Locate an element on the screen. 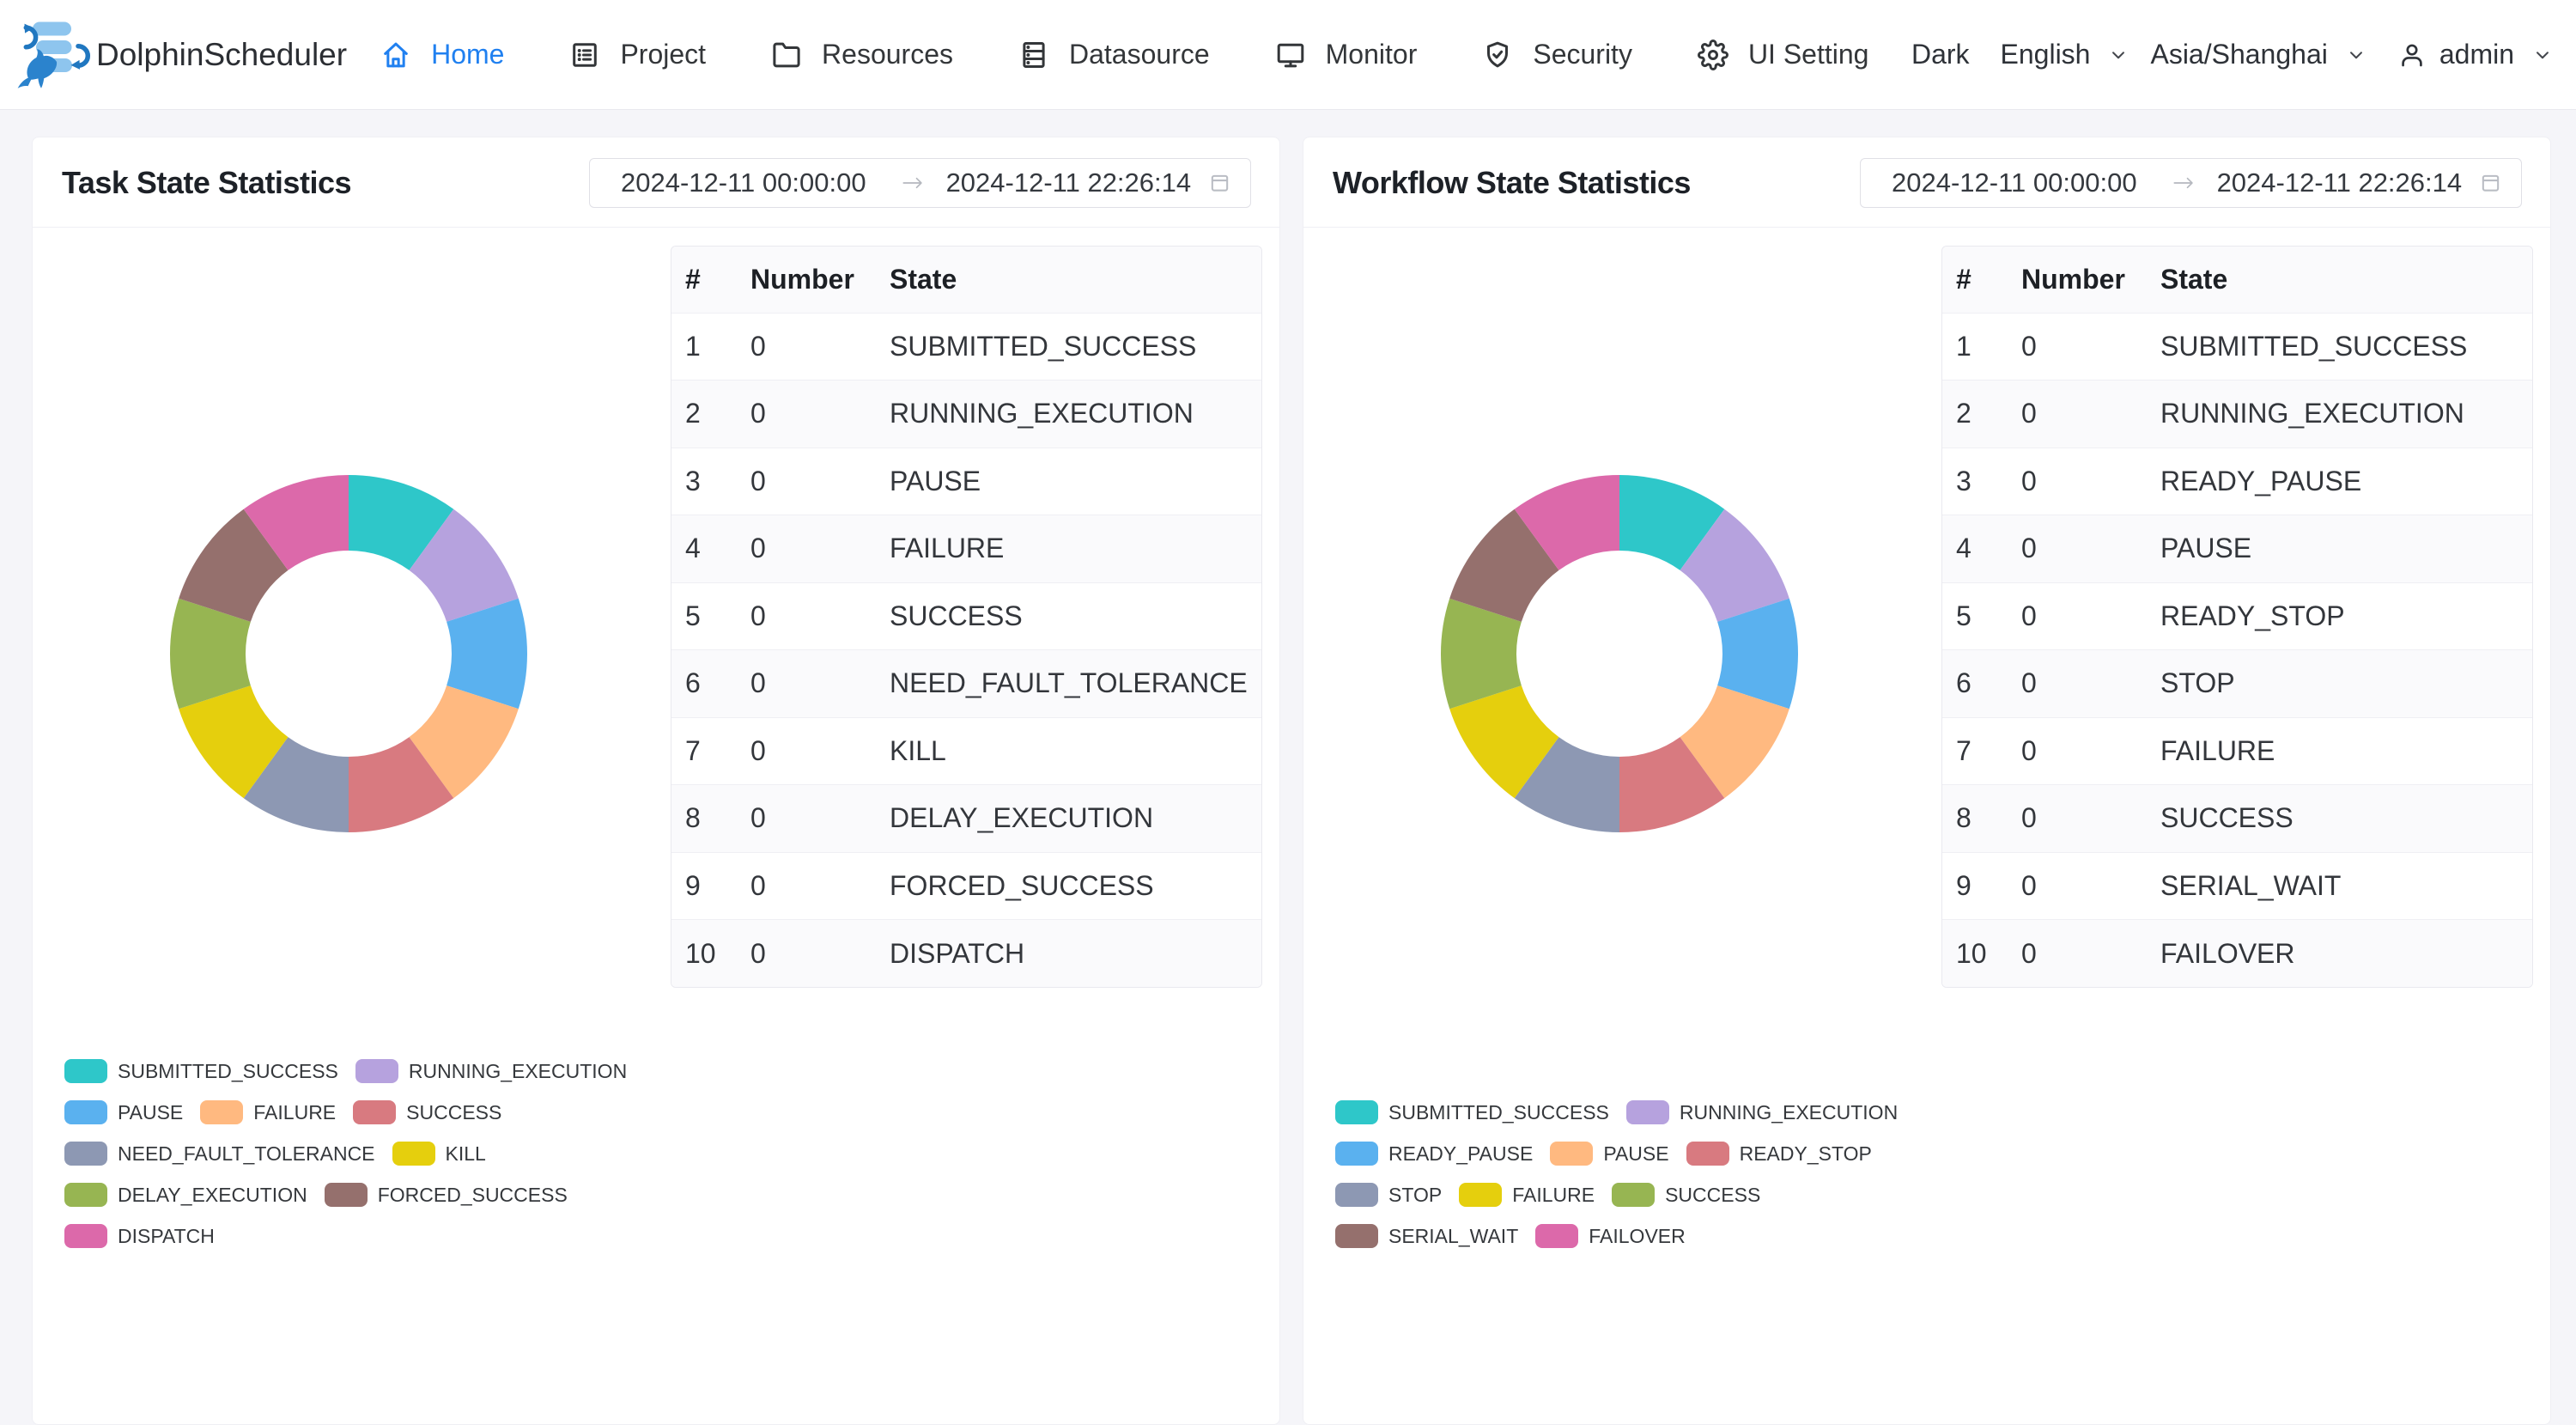  cell-state: READY_PAUSE is located at coordinates (2261, 480).